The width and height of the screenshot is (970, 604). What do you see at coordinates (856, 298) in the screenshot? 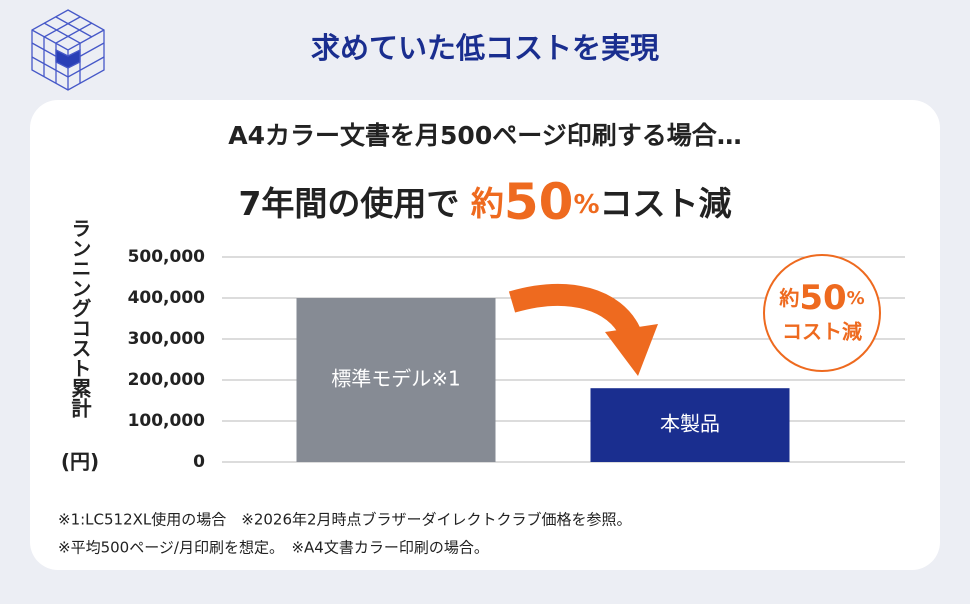
I see `badge-part: %` at bounding box center [856, 298].